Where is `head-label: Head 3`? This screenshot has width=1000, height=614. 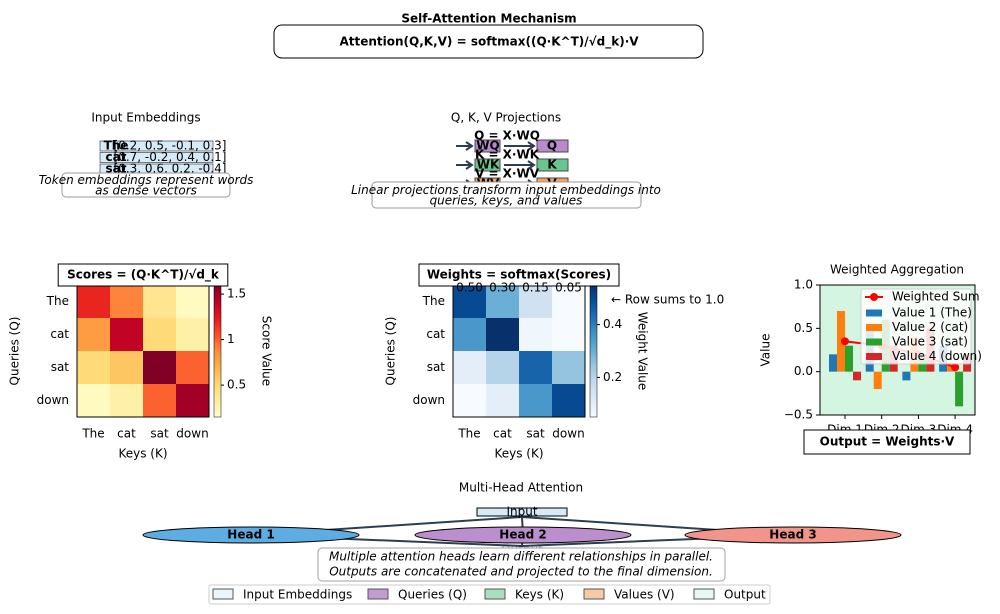
head-label: Head 3 is located at coordinates (792, 535).